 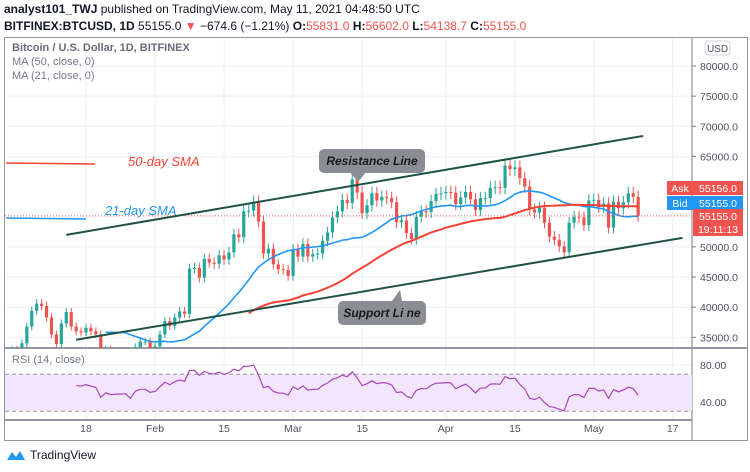 What do you see at coordinates (504, 26) in the screenshot?
I see `close-value: 55155.0` at bounding box center [504, 26].